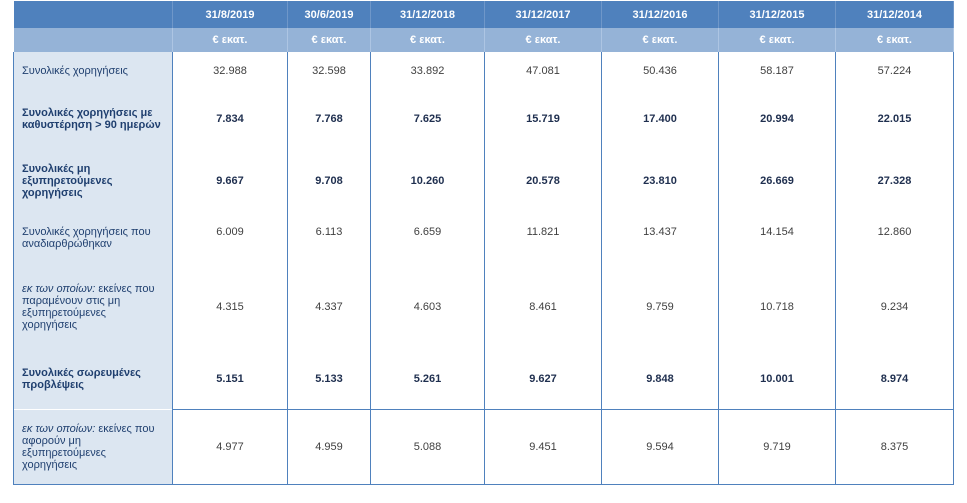 The height and width of the screenshot is (503, 967). I want to click on cell-value: 5.151, so click(230, 379).